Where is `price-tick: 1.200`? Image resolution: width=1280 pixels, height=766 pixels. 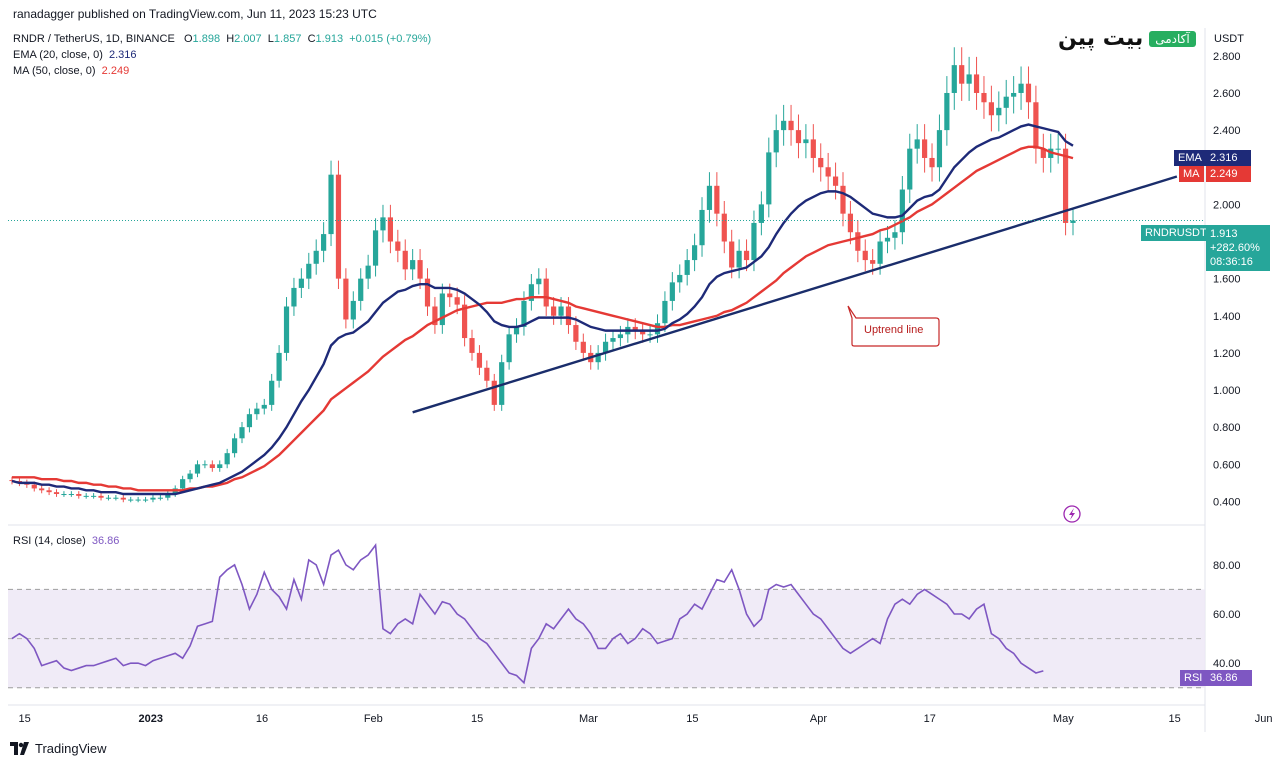 price-tick: 1.200 is located at coordinates (1227, 354).